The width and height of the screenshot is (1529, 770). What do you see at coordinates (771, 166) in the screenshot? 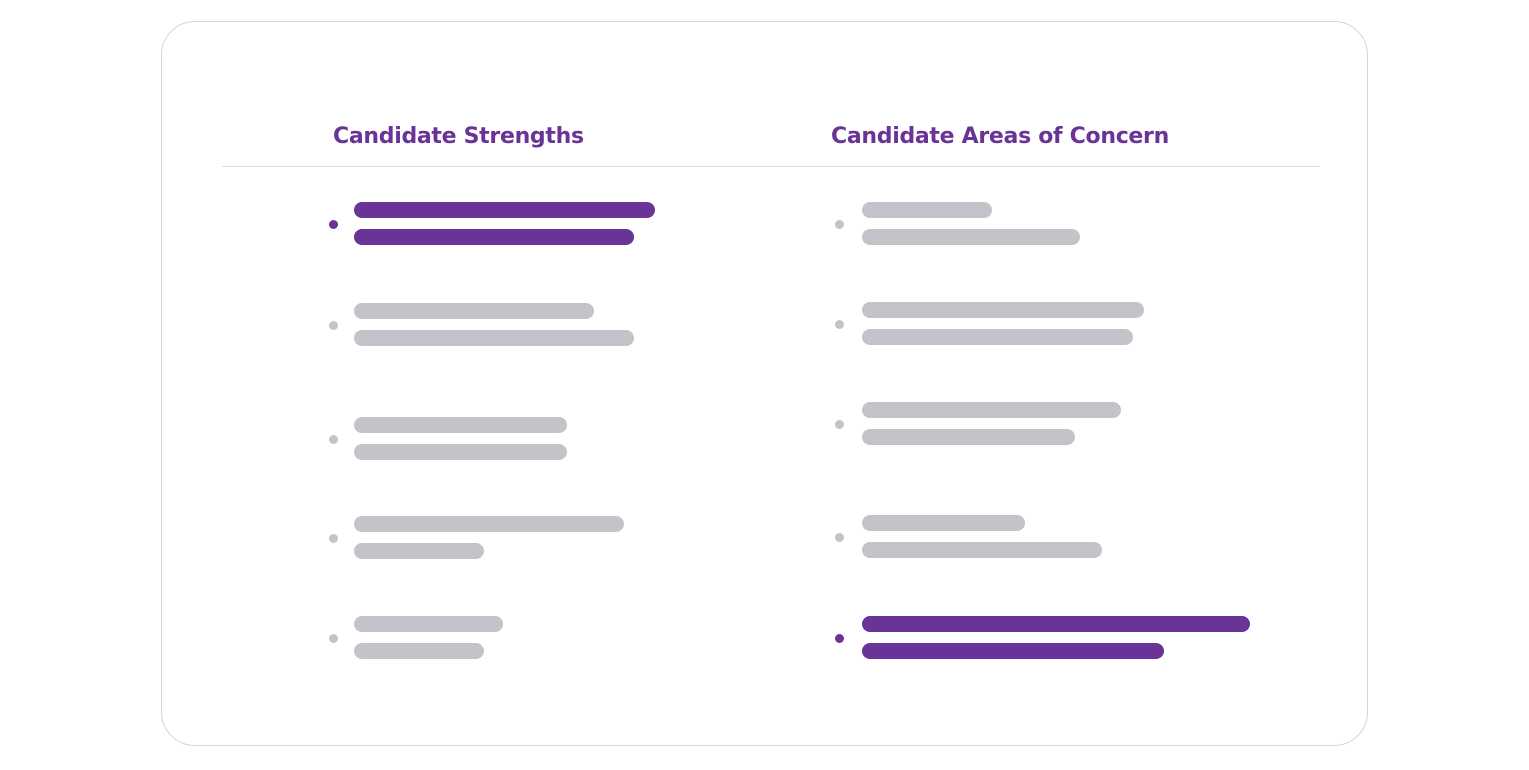
I see `header-divider` at bounding box center [771, 166].